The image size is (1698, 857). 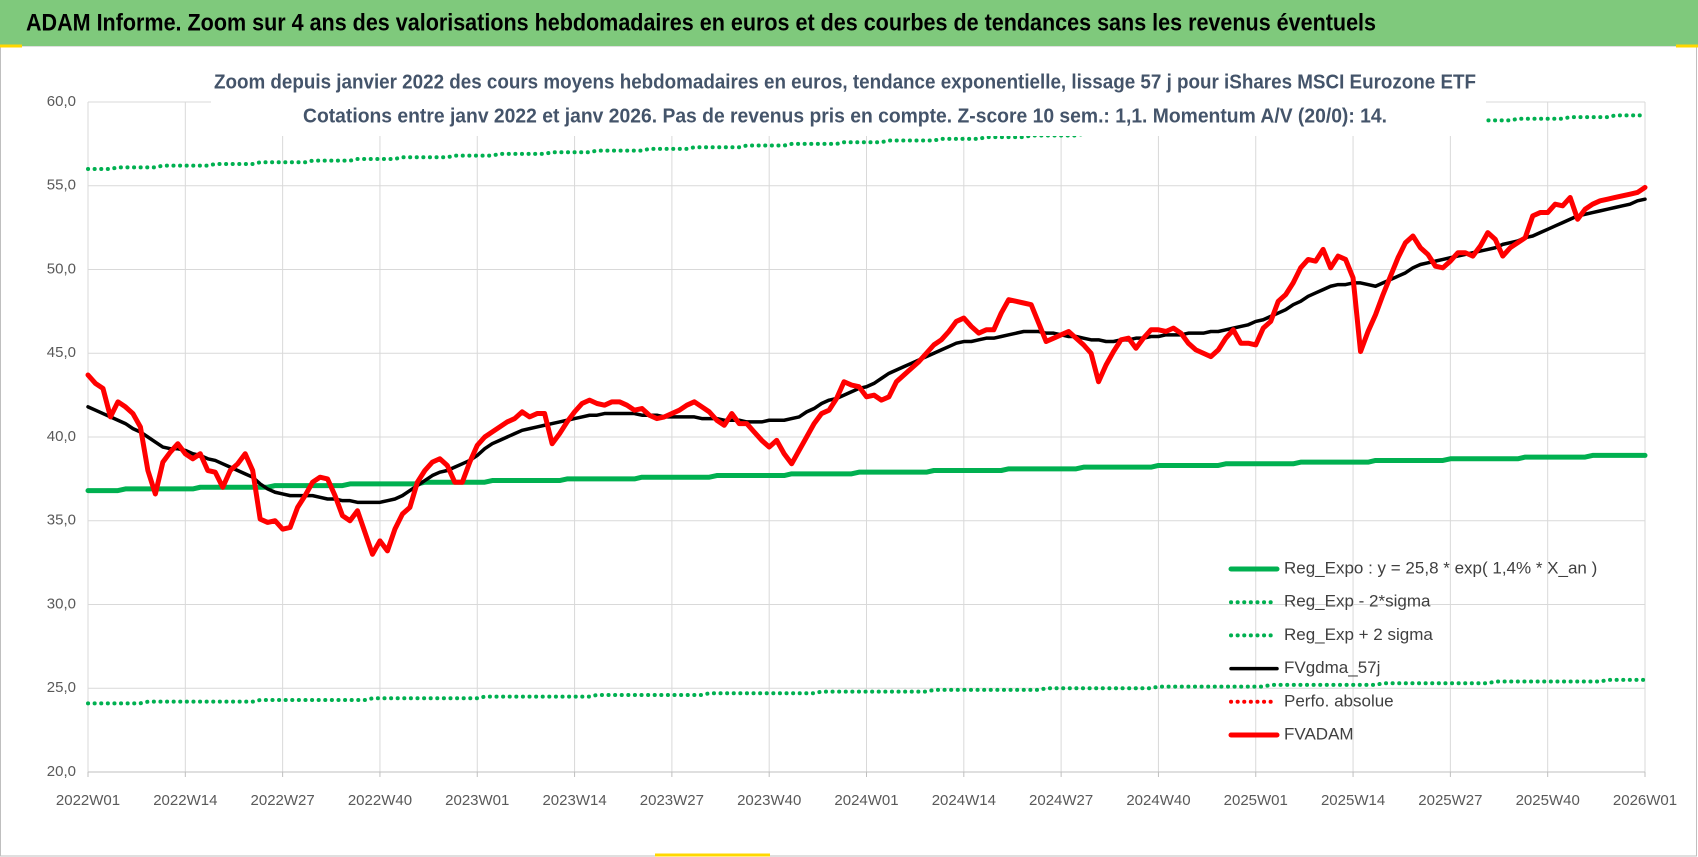 I want to click on x-tick-label: 2022W27, so click(x=283, y=800).